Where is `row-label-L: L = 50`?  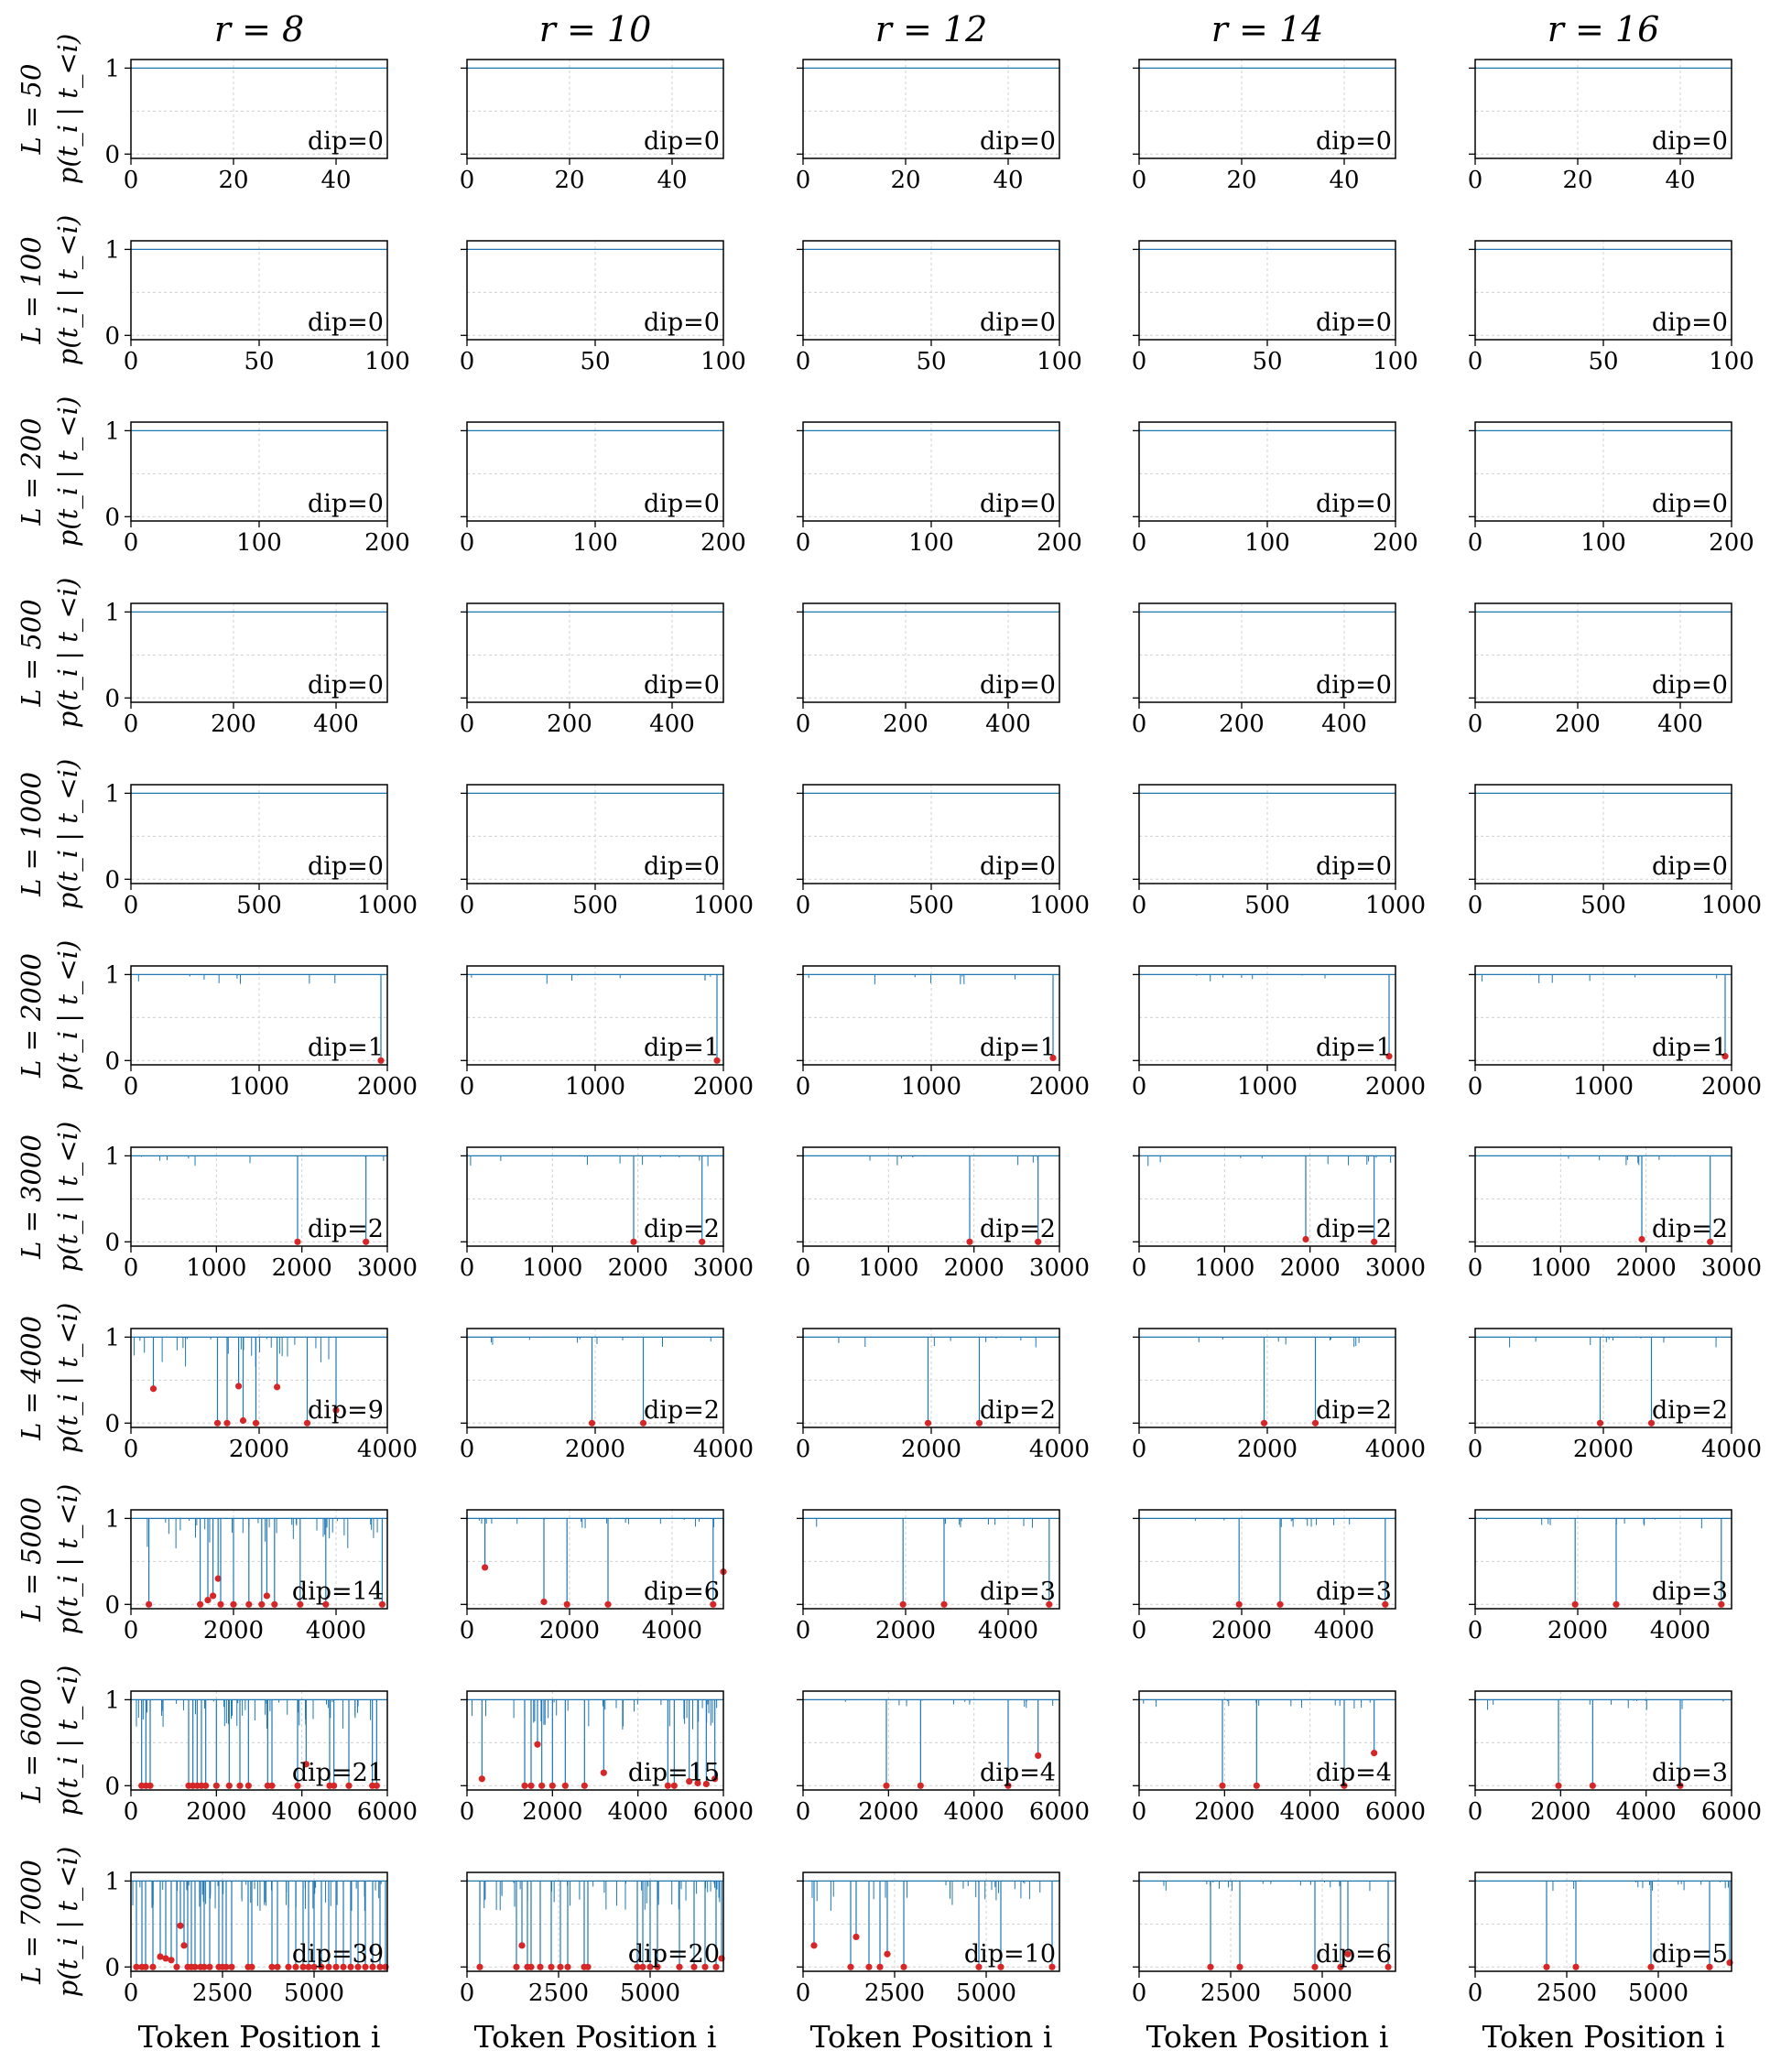
row-label-L: L = 50 is located at coordinates (31, 110).